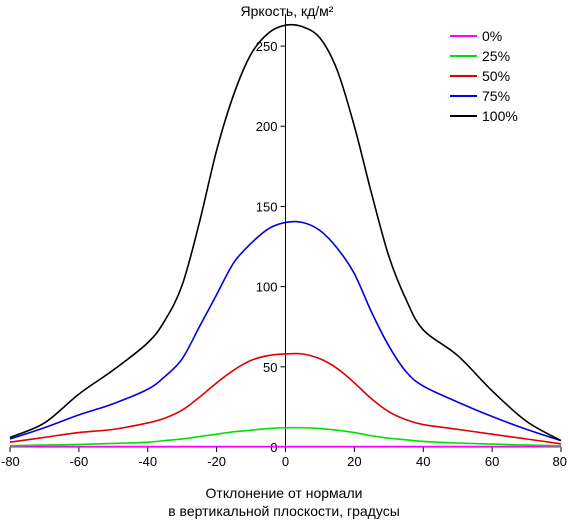  Describe the element at coordinates (496, 76) in the screenshot. I see `legend-label: 50%` at that location.